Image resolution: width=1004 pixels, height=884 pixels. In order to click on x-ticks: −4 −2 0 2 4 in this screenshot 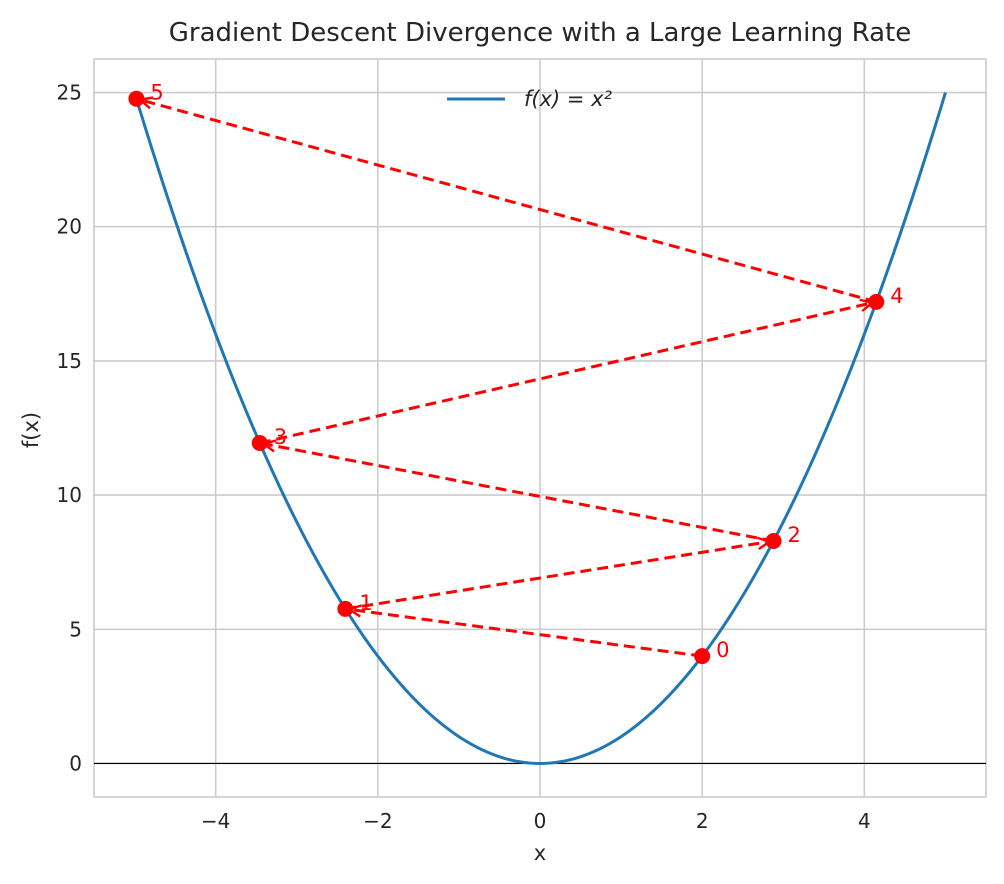, I will do `click(536, 821)`.